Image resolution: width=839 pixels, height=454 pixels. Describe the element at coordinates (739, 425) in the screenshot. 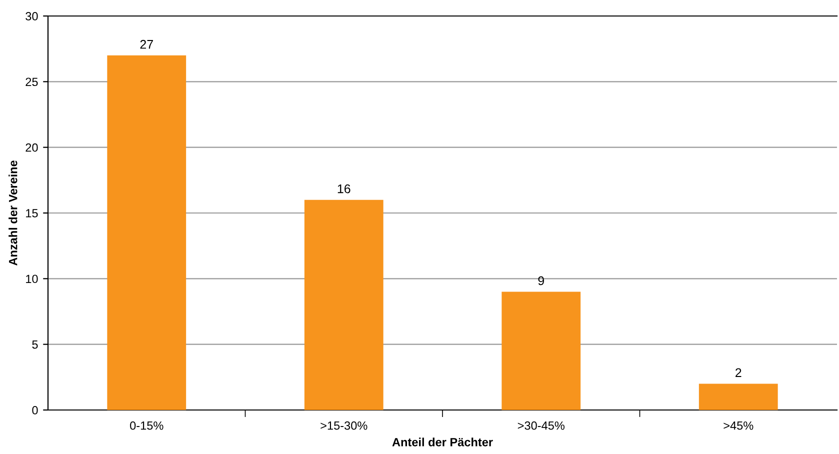

I see `x-tick-label: >45%` at that location.